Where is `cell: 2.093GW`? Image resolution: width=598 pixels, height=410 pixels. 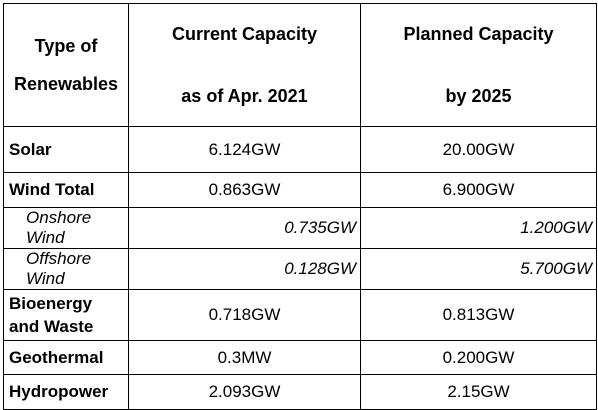 cell: 2.093GW is located at coordinates (244, 392).